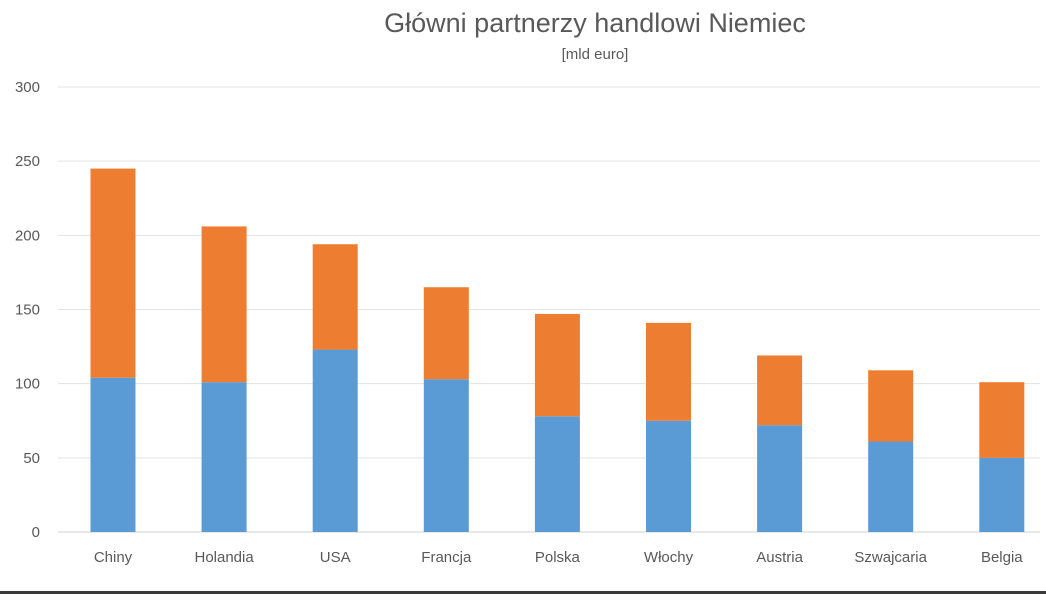  What do you see at coordinates (595, 23) in the screenshot?
I see `chart-title: Główni partnerzy handlowi Niemiec` at bounding box center [595, 23].